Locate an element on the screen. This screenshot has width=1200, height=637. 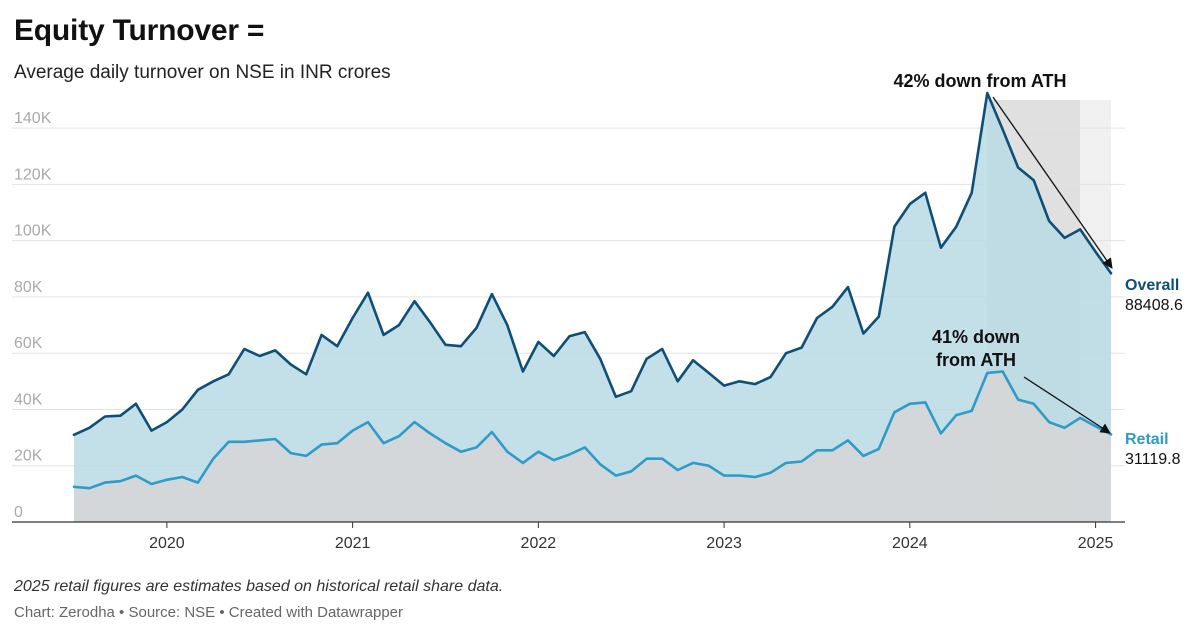
x-tick-label: 2024 is located at coordinates (910, 543).